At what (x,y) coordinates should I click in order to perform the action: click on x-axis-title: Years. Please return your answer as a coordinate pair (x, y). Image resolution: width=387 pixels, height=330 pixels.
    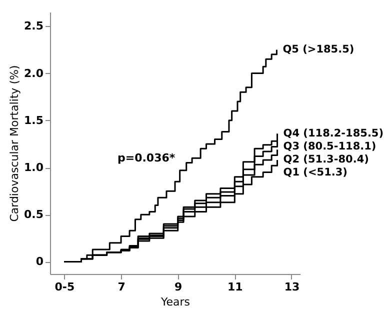
    Looking at the image, I should click on (175, 302).